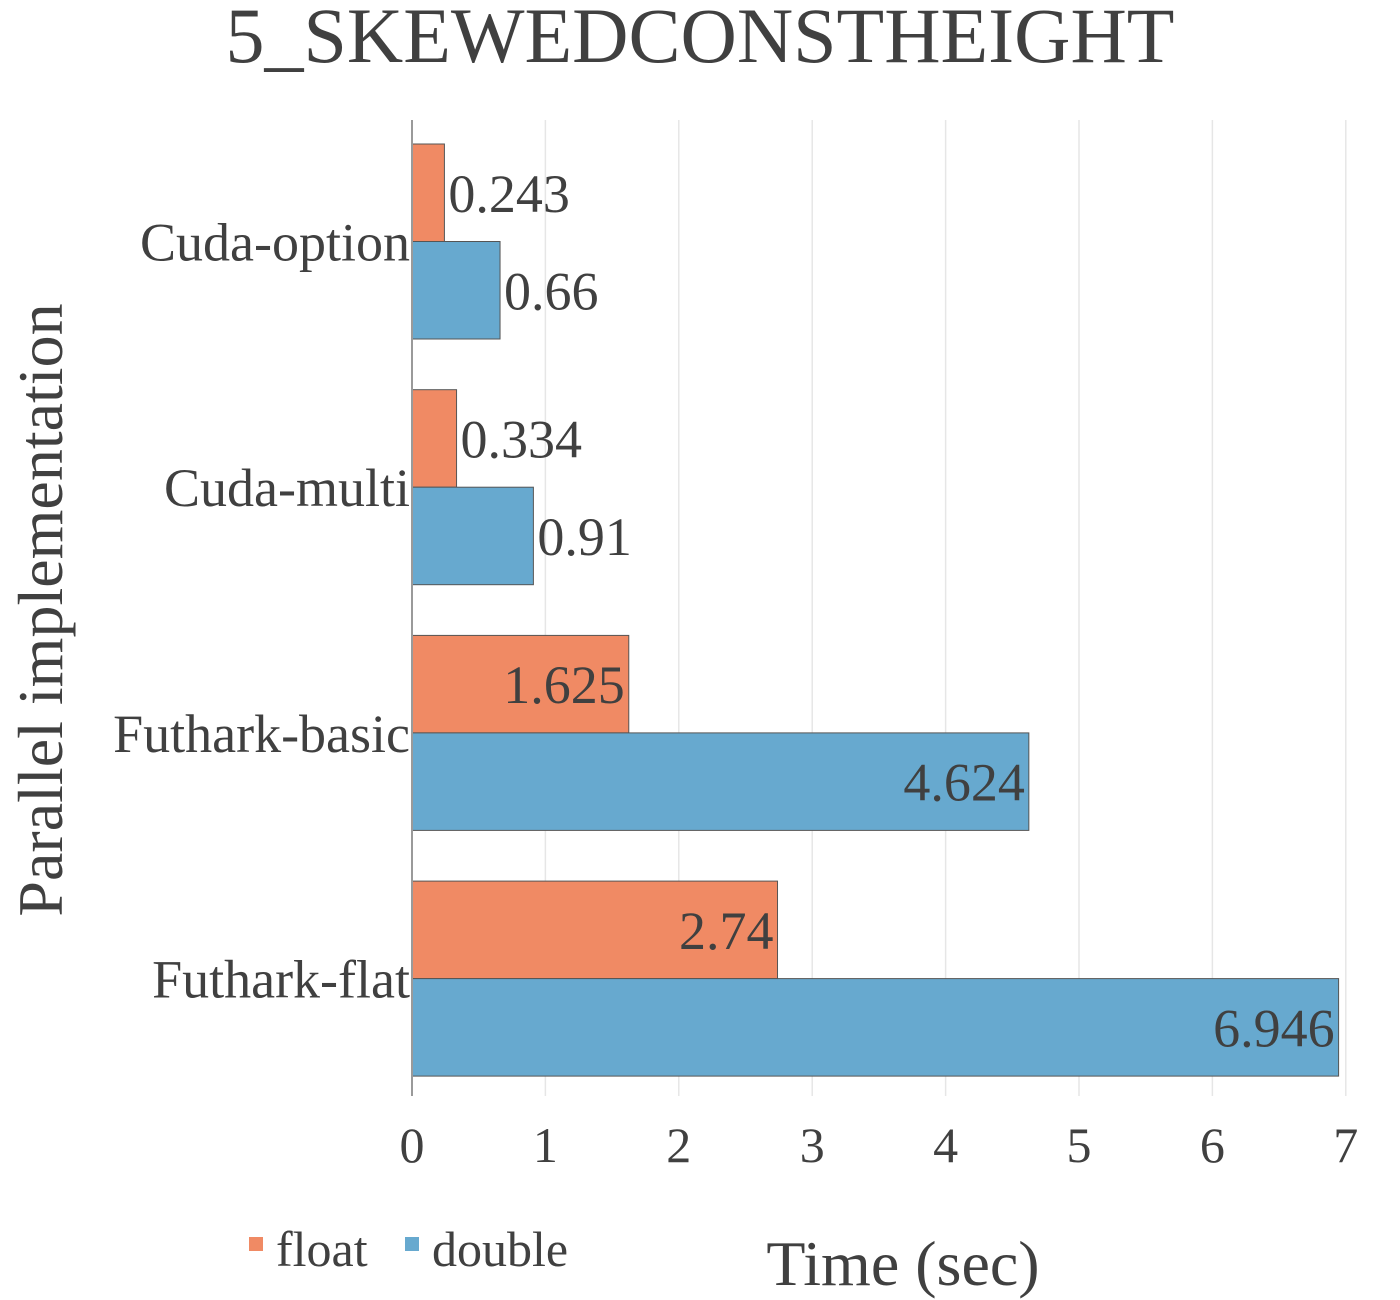  Describe the element at coordinates (275, 243) in the screenshot. I see `category-label: Cuda-option` at that location.